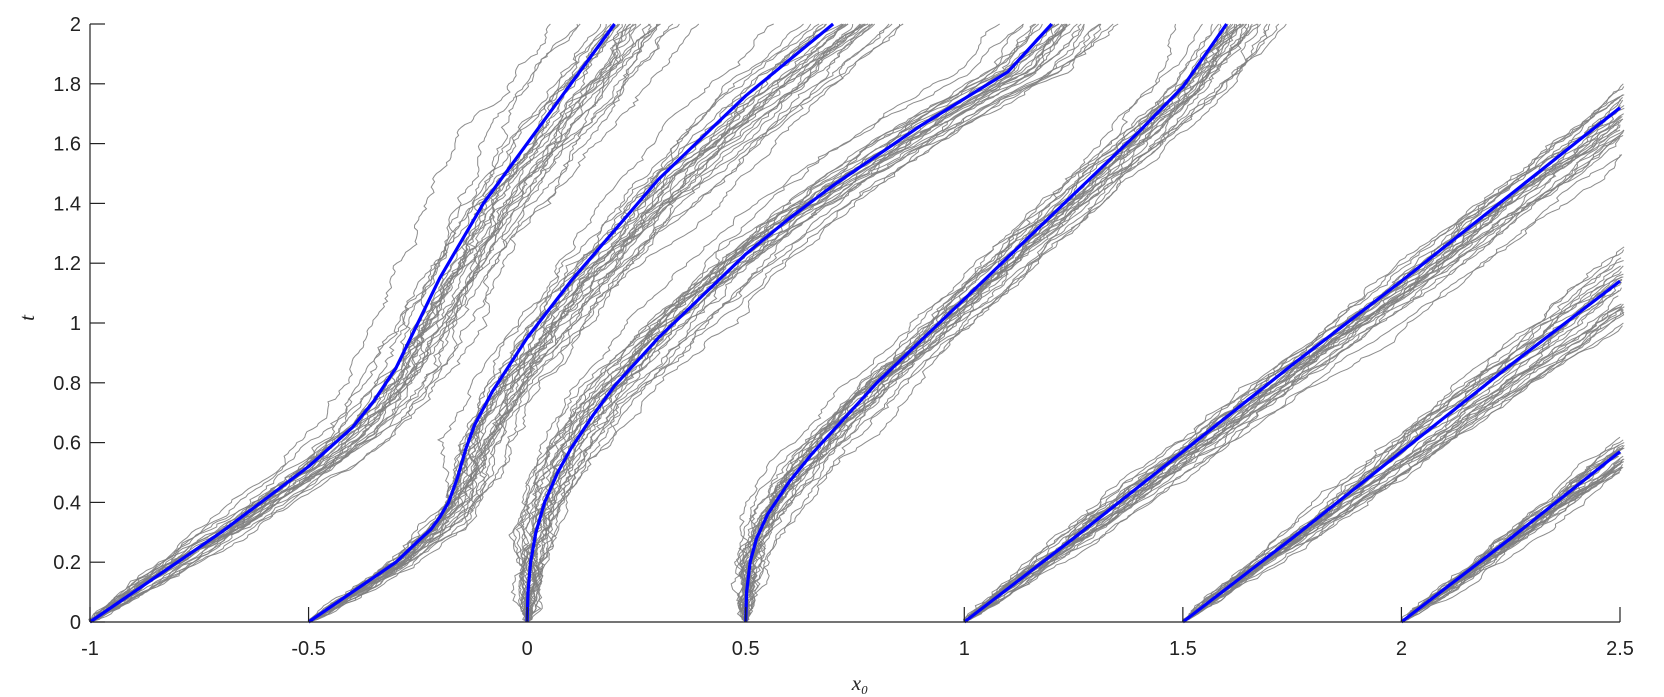  I want to click on x-tick-label: 0, so click(527, 649).